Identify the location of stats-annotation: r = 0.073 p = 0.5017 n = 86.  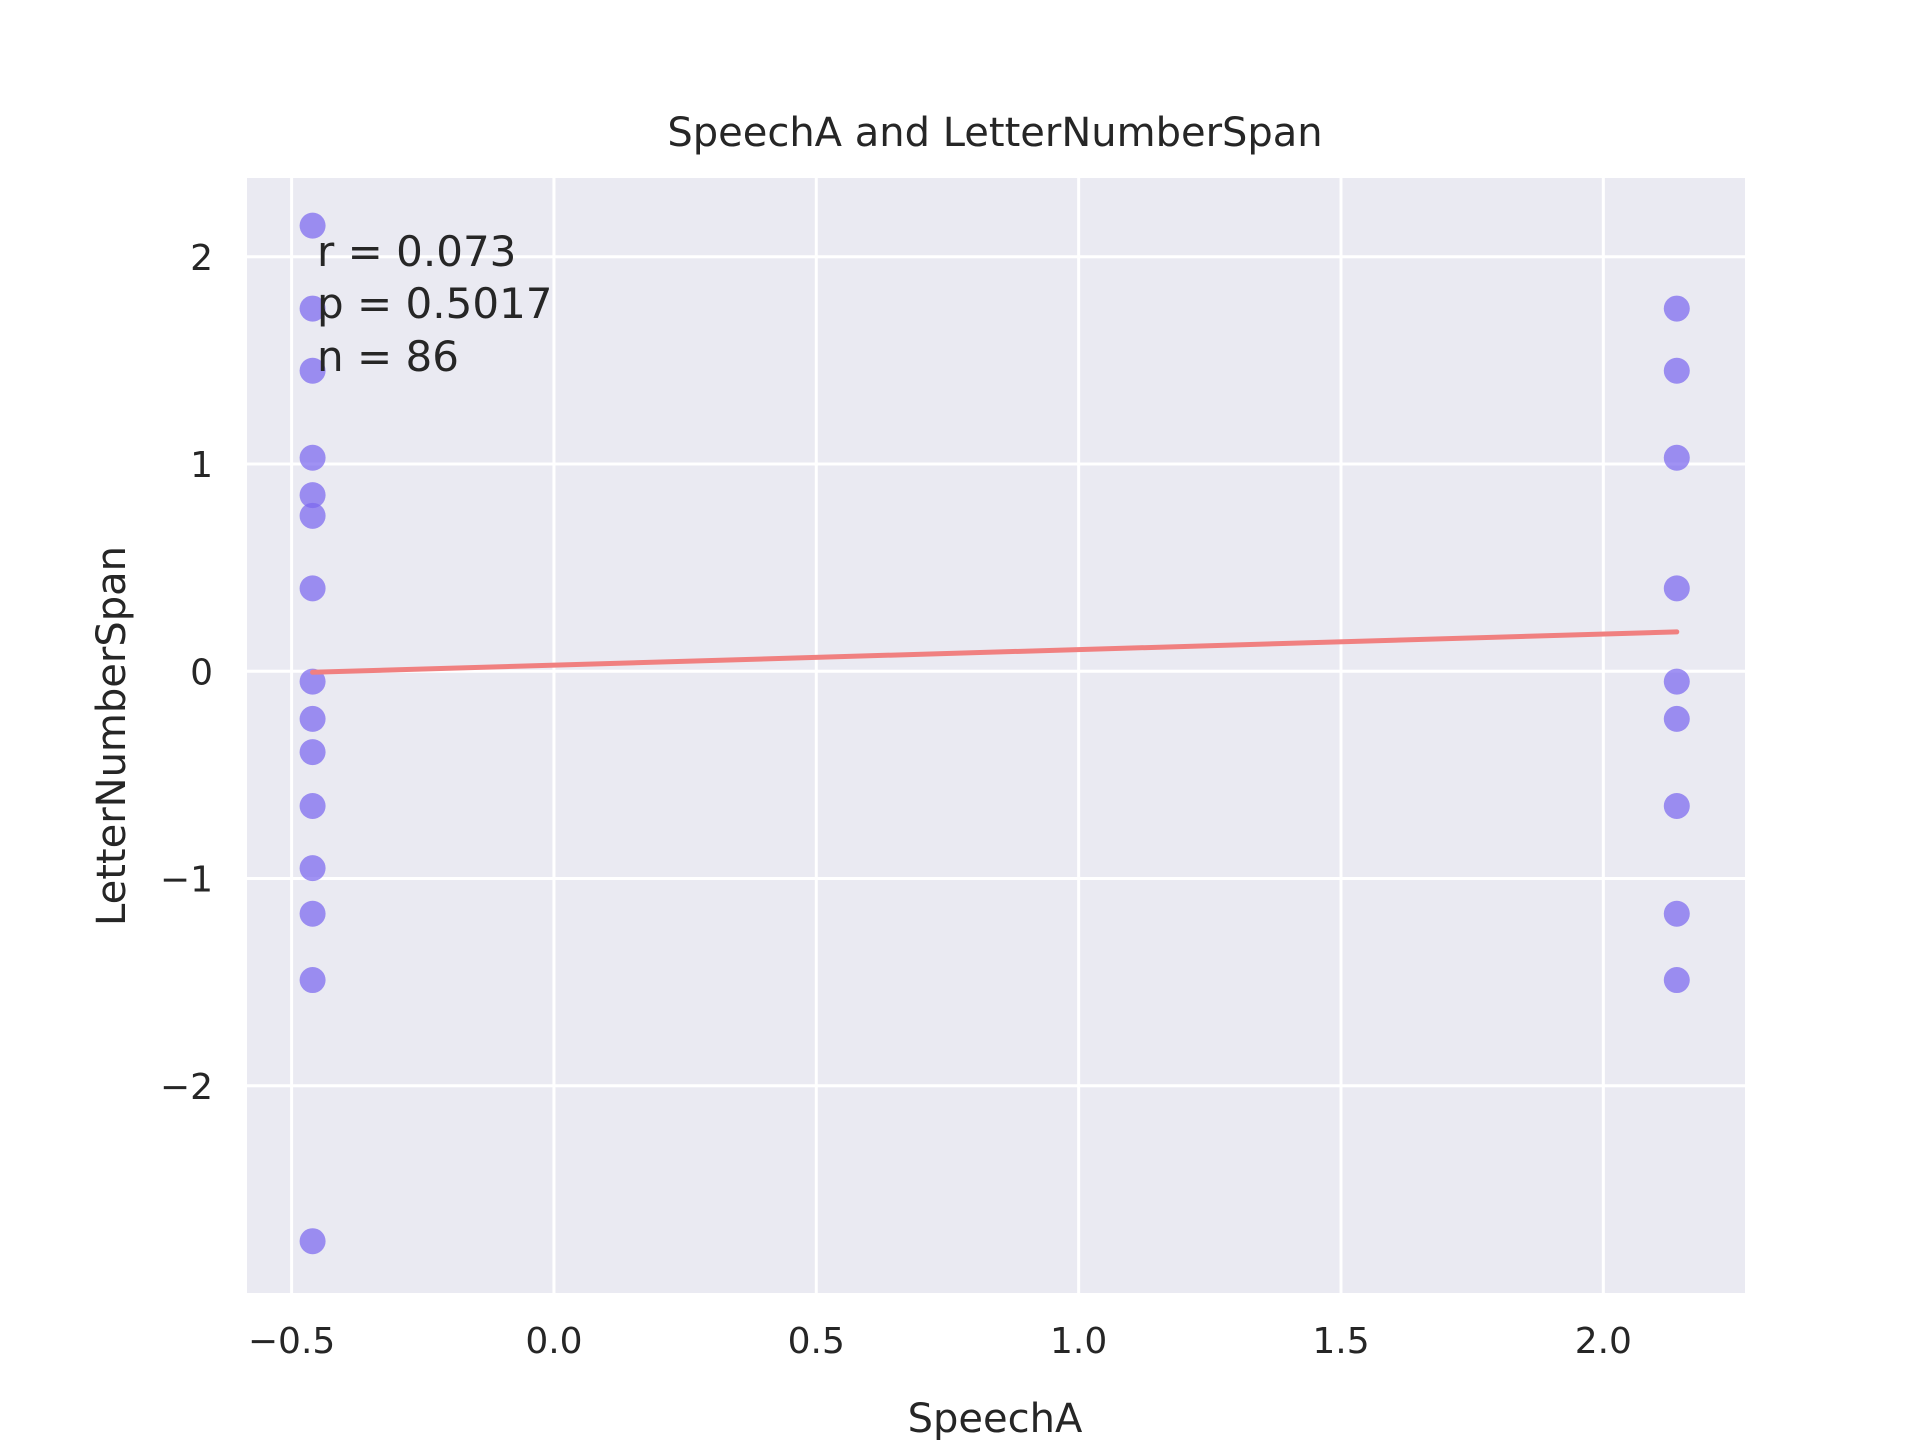
(435, 304).